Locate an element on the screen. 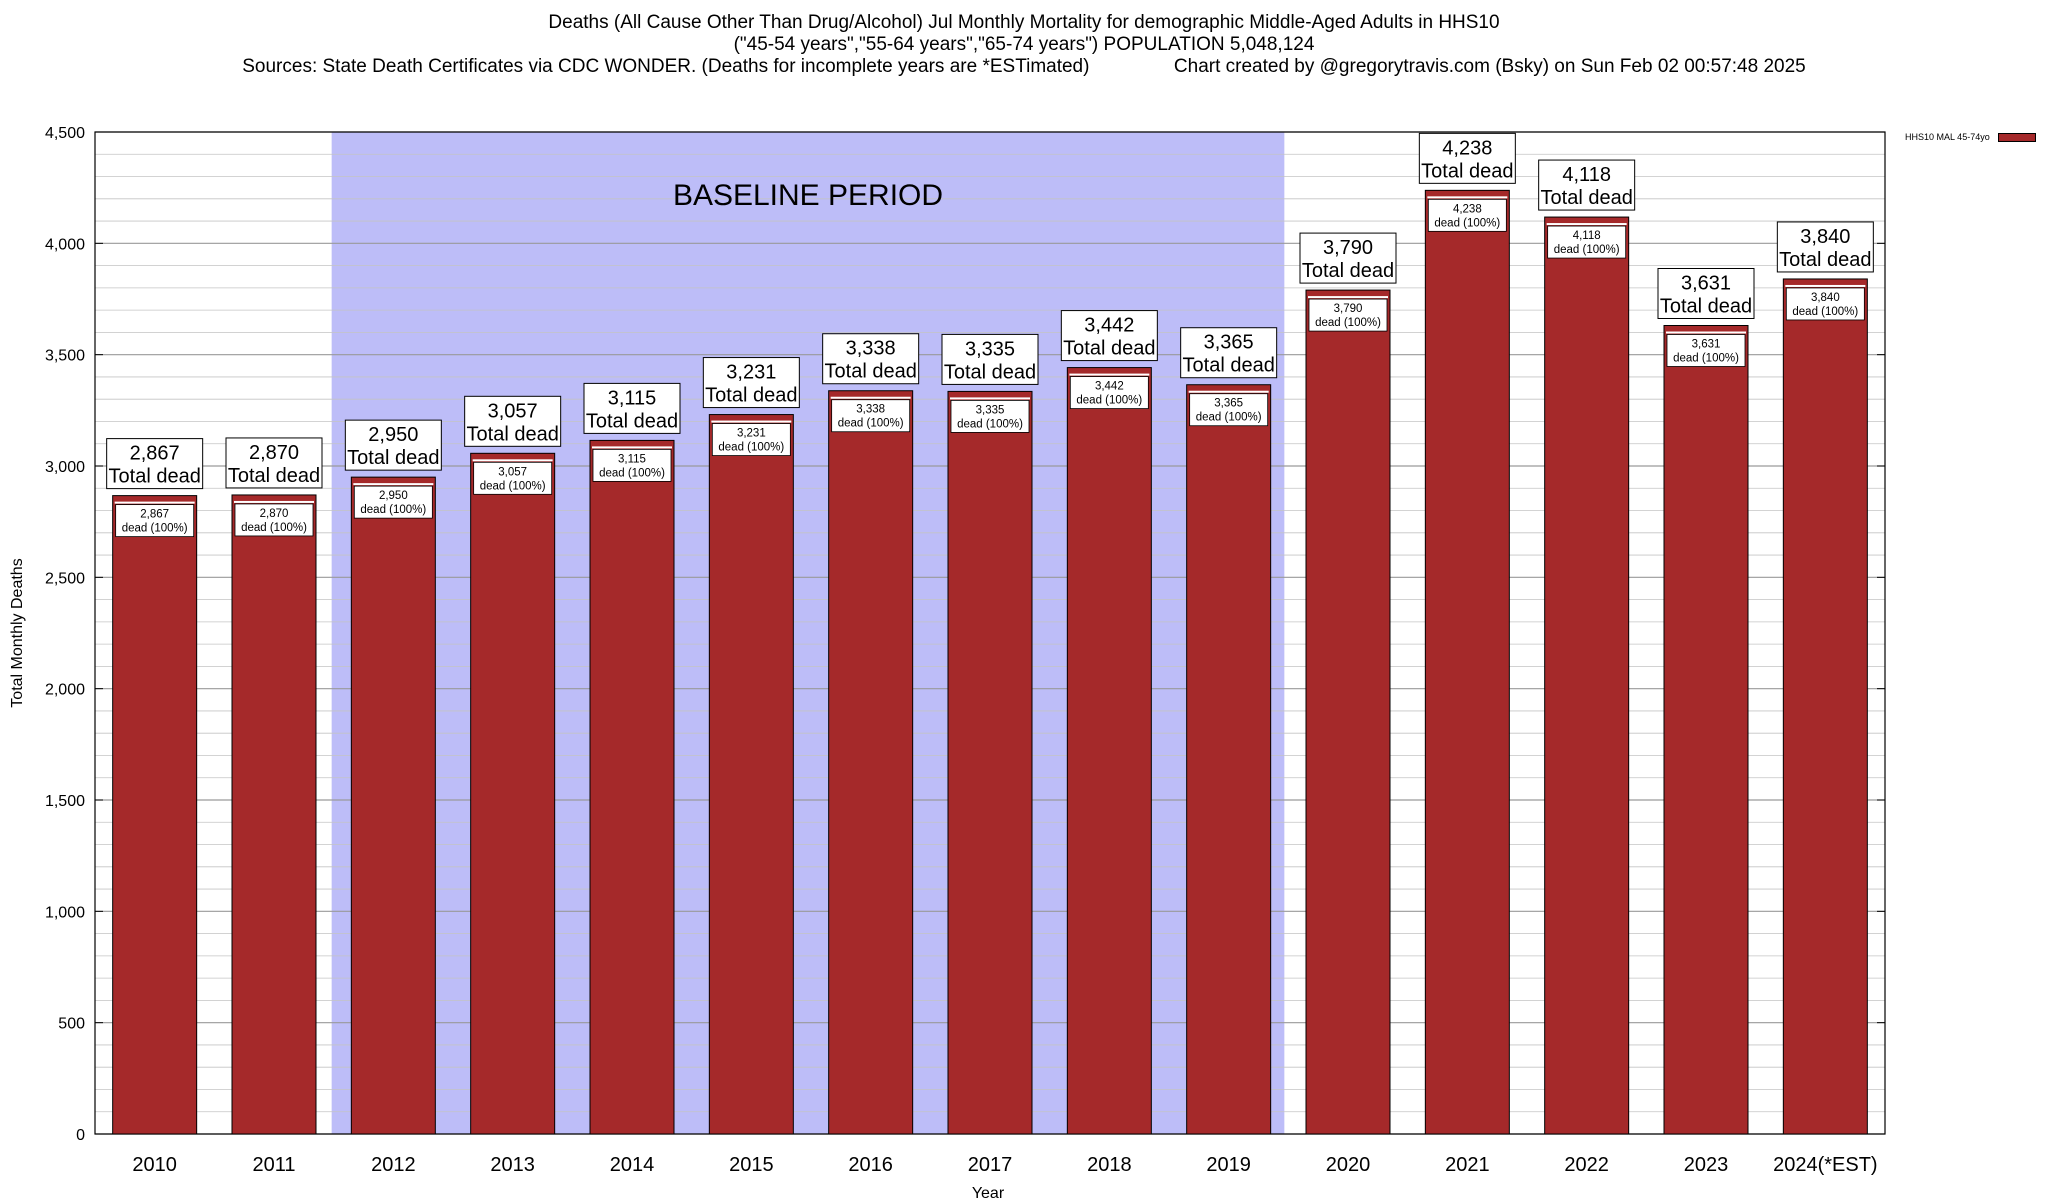 The image size is (2048, 1200). y-axis-label: Total Monthly Deaths is located at coordinates (17, 632).